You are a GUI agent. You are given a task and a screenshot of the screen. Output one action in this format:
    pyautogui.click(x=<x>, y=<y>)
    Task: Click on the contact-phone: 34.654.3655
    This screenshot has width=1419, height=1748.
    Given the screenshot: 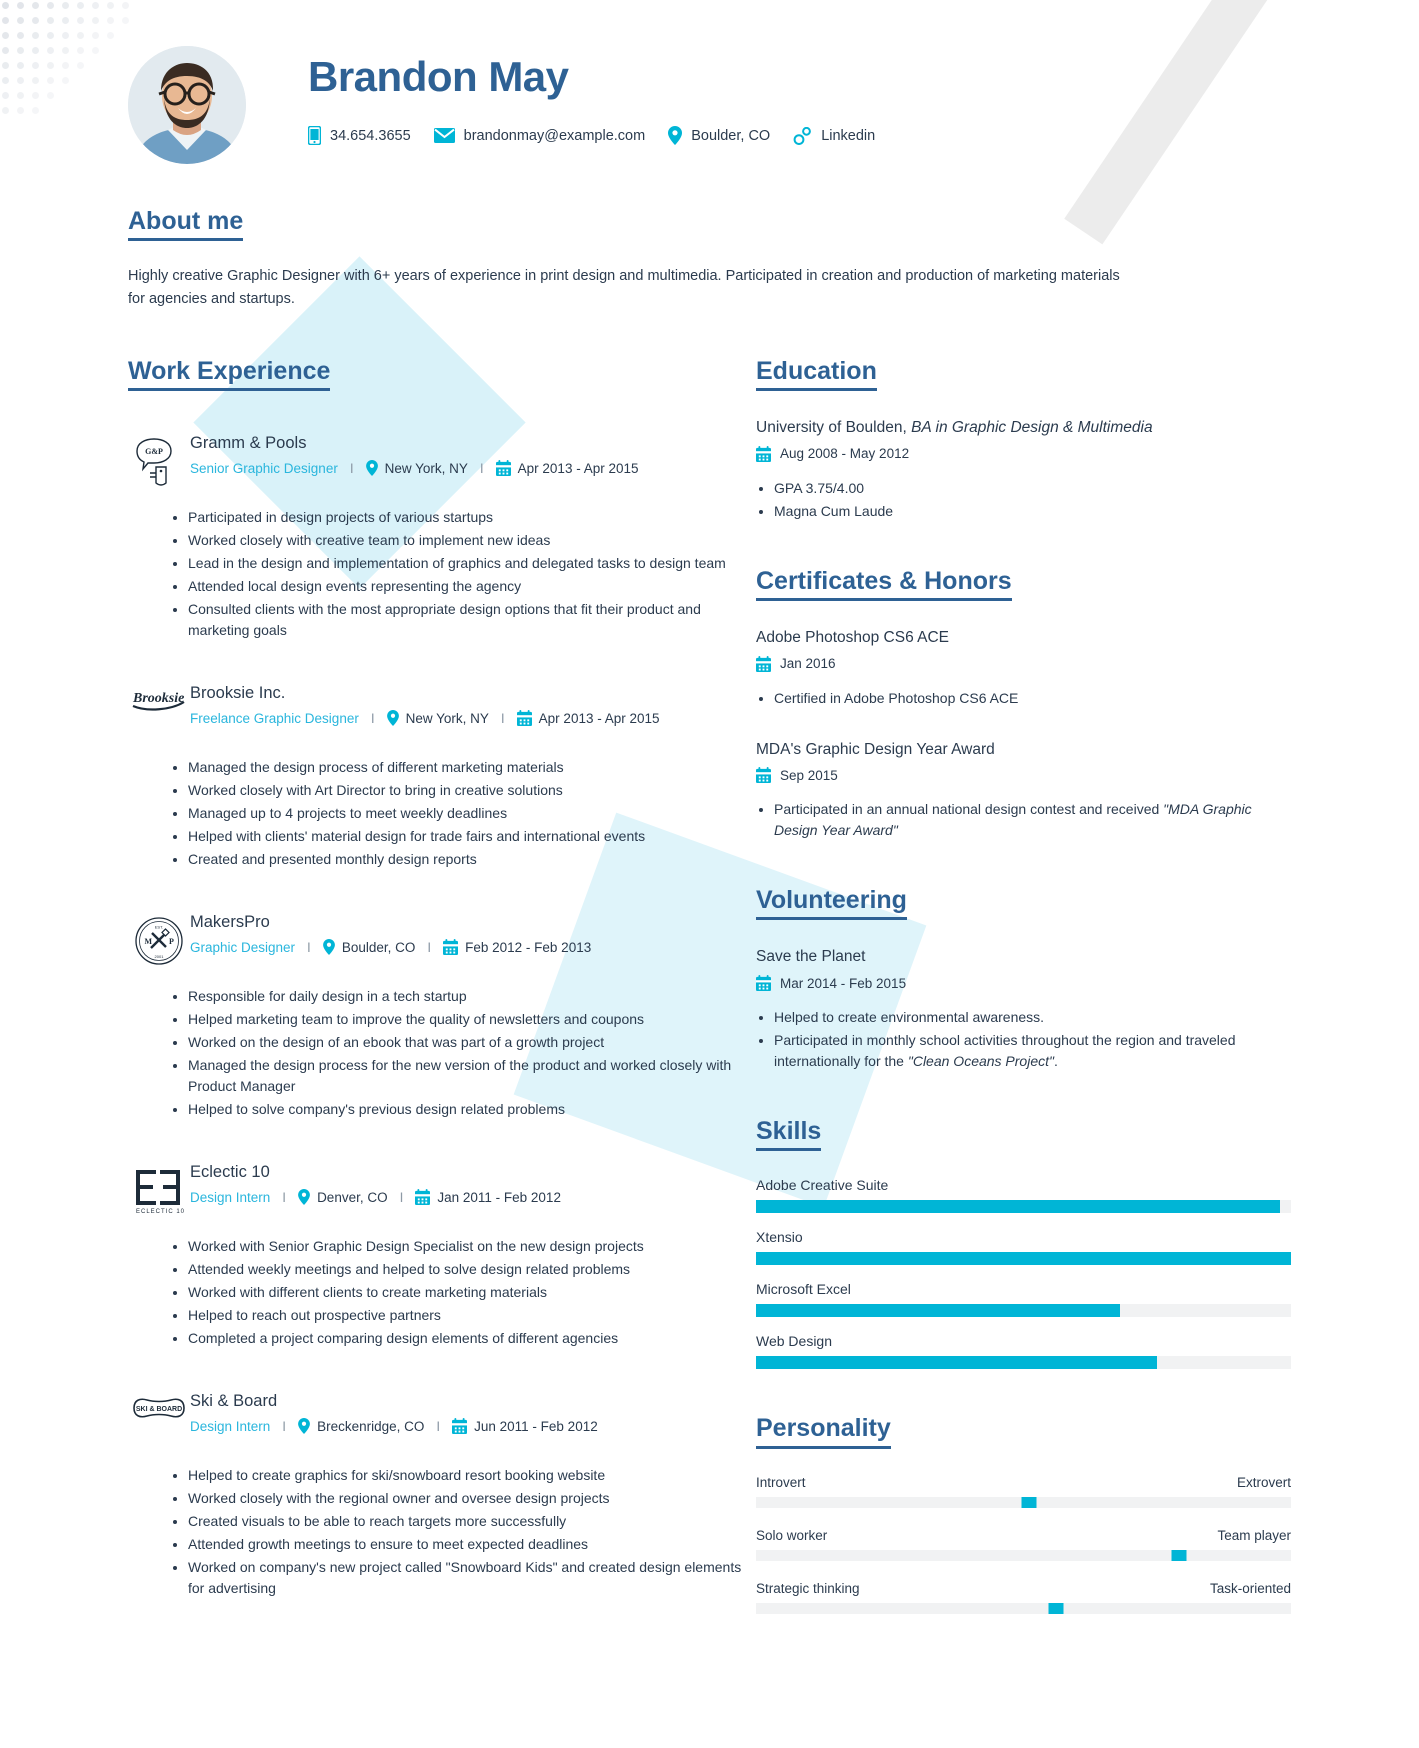 What is the action you would take?
    pyautogui.click(x=359, y=136)
    